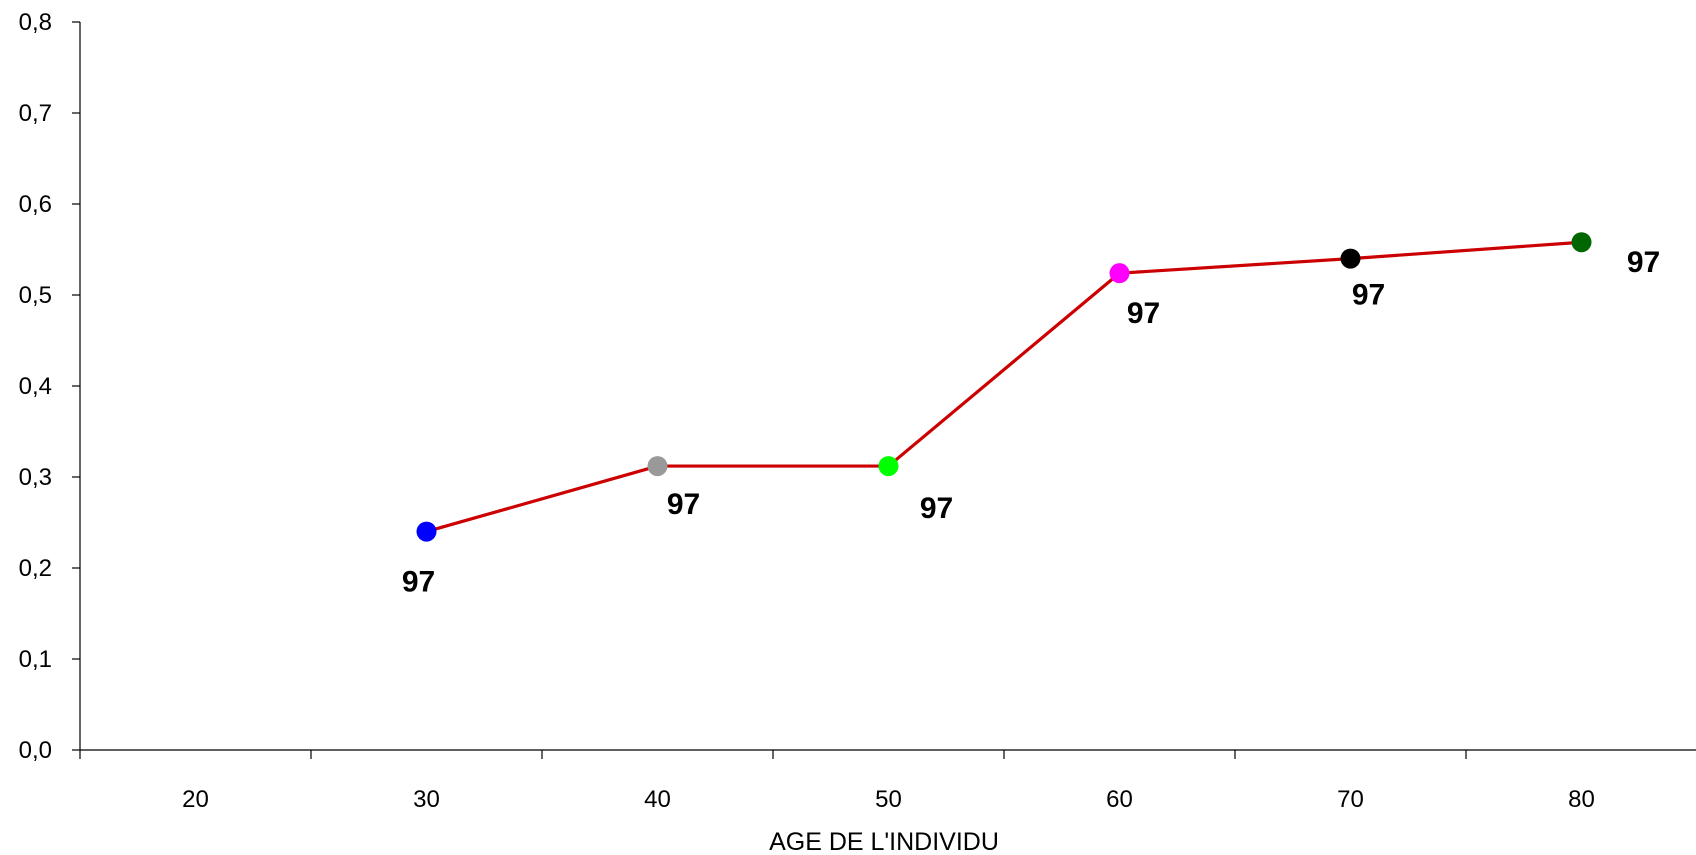 This screenshot has height=855, width=1696. I want to click on x-axis-title: AGE DE L'INDIVIDU, so click(884, 841).